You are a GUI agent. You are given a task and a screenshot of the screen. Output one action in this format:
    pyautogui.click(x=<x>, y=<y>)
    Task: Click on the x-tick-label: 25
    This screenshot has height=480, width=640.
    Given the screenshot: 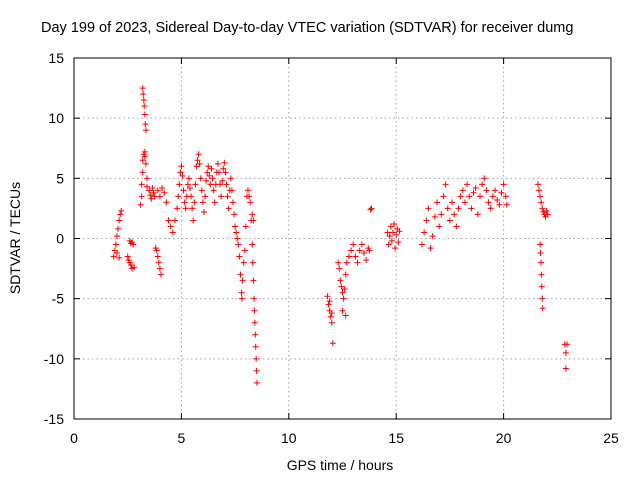 What is the action you would take?
    pyautogui.click(x=611, y=438)
    